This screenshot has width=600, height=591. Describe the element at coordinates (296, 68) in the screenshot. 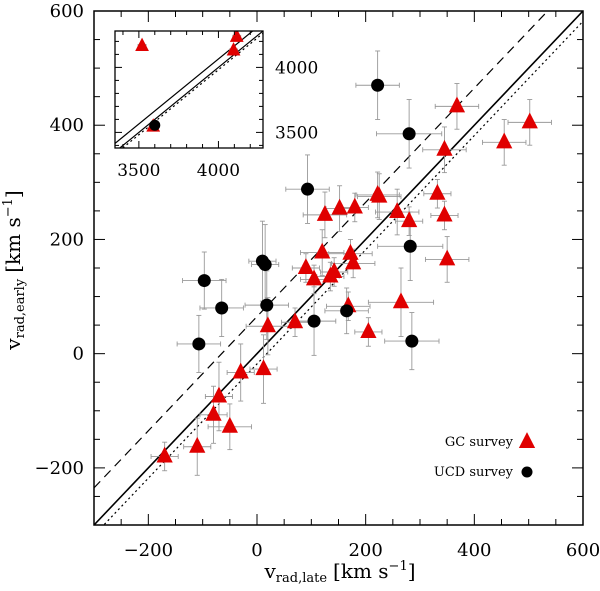

I see `inset-y-tick-label-1: 4000` at that location.